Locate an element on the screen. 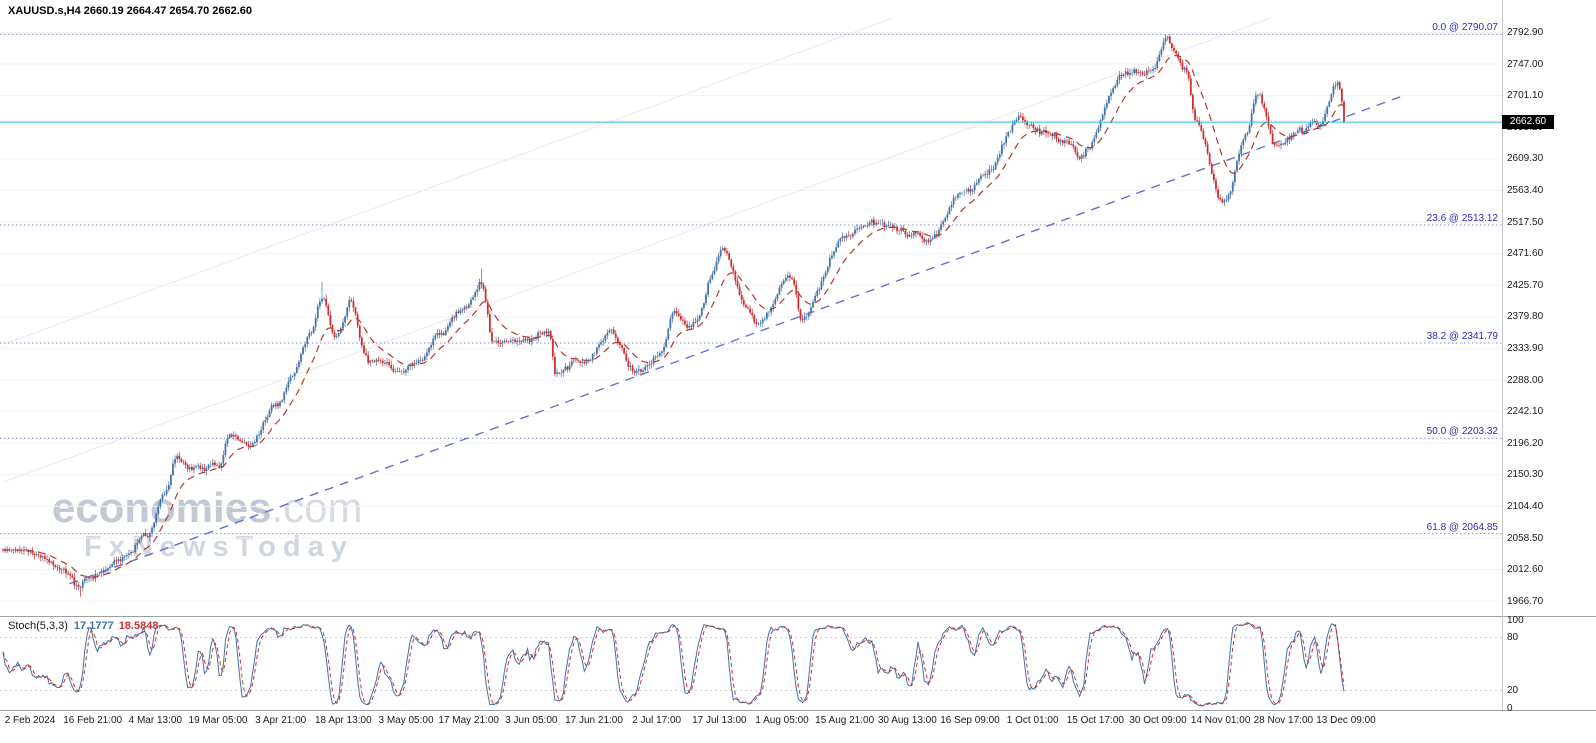 This screenshot has height=743, width=1596. time-axis-label: 15 Aug 21:00 is located at coordinates (845, 720).